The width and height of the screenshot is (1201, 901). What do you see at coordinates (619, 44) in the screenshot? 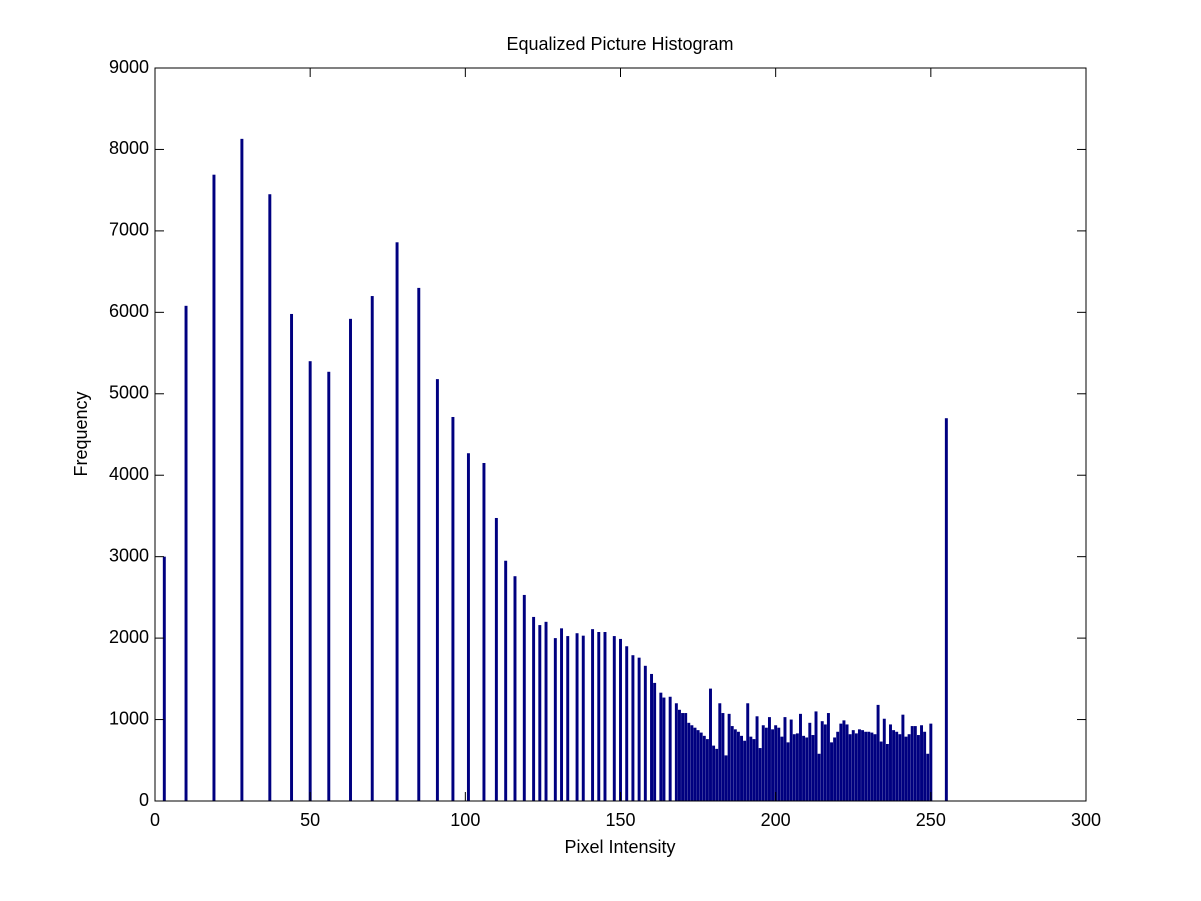
I see `chart-title: Equalized Picture Histogram` at bounding box center [619, 44].